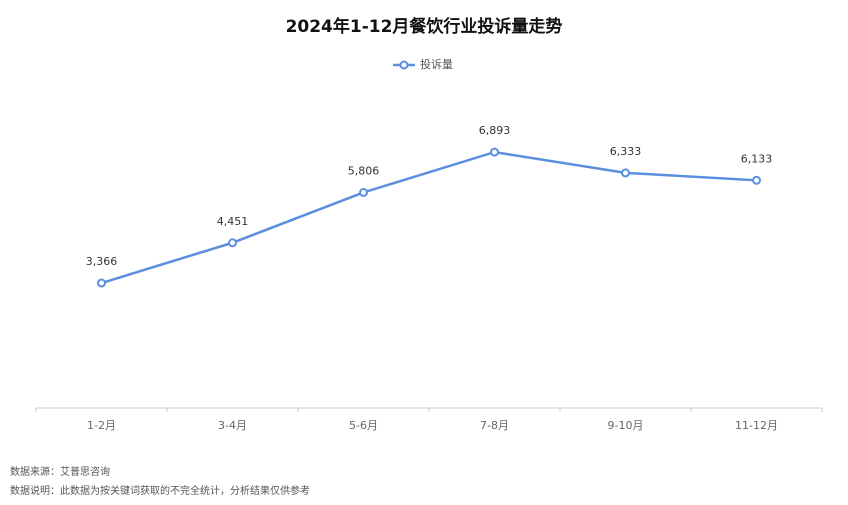  What do you see at coordinates (233, 221) in the screenshot?
I see `value-label: 4,451` at bounding box center [233, 221].